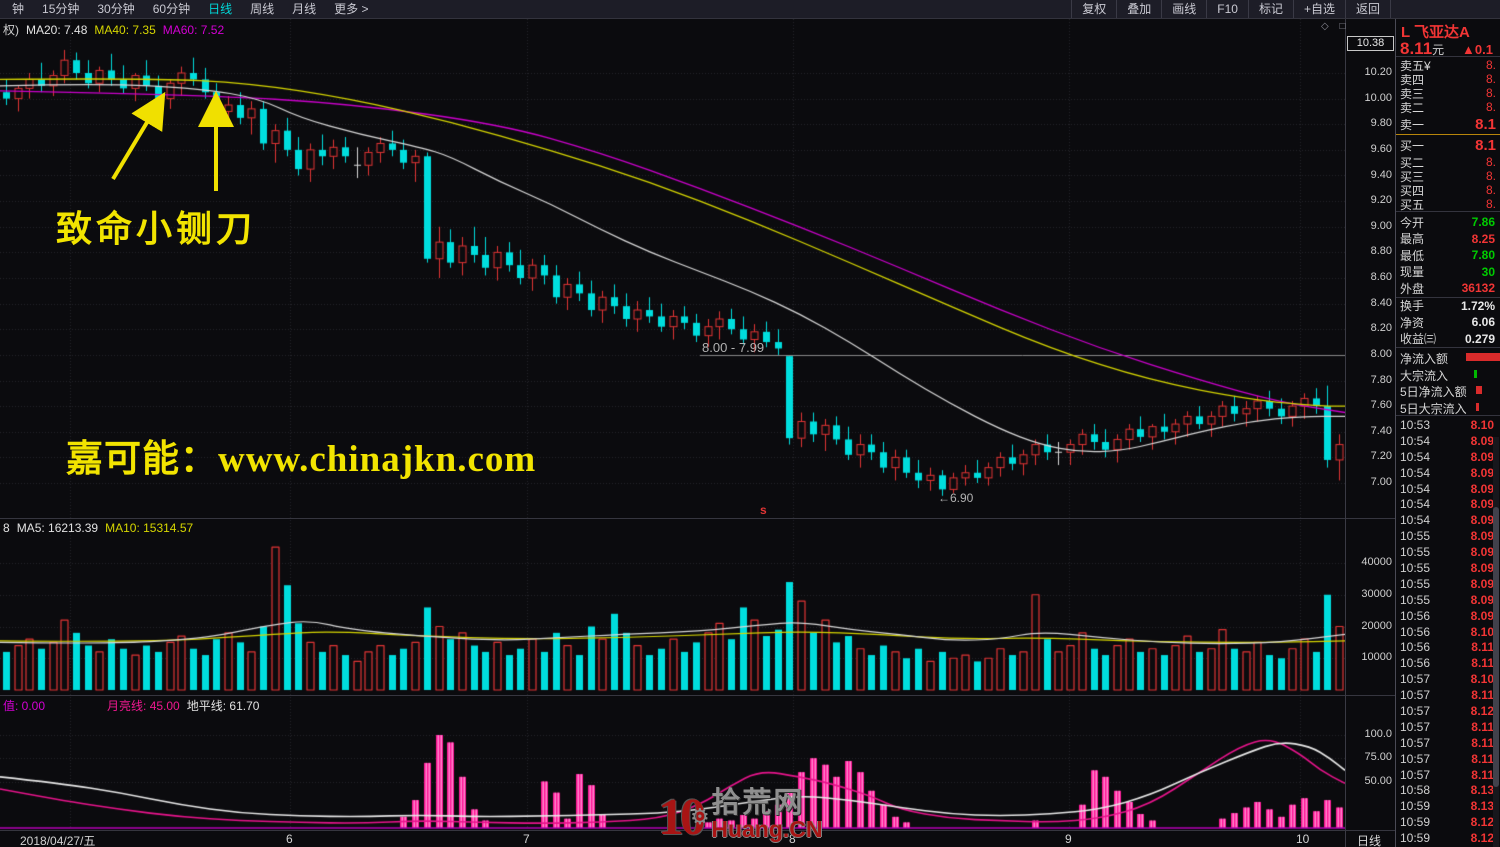 The image size is (1500, 847). I want to click on btn-back: 返回, so click(1367, 9).